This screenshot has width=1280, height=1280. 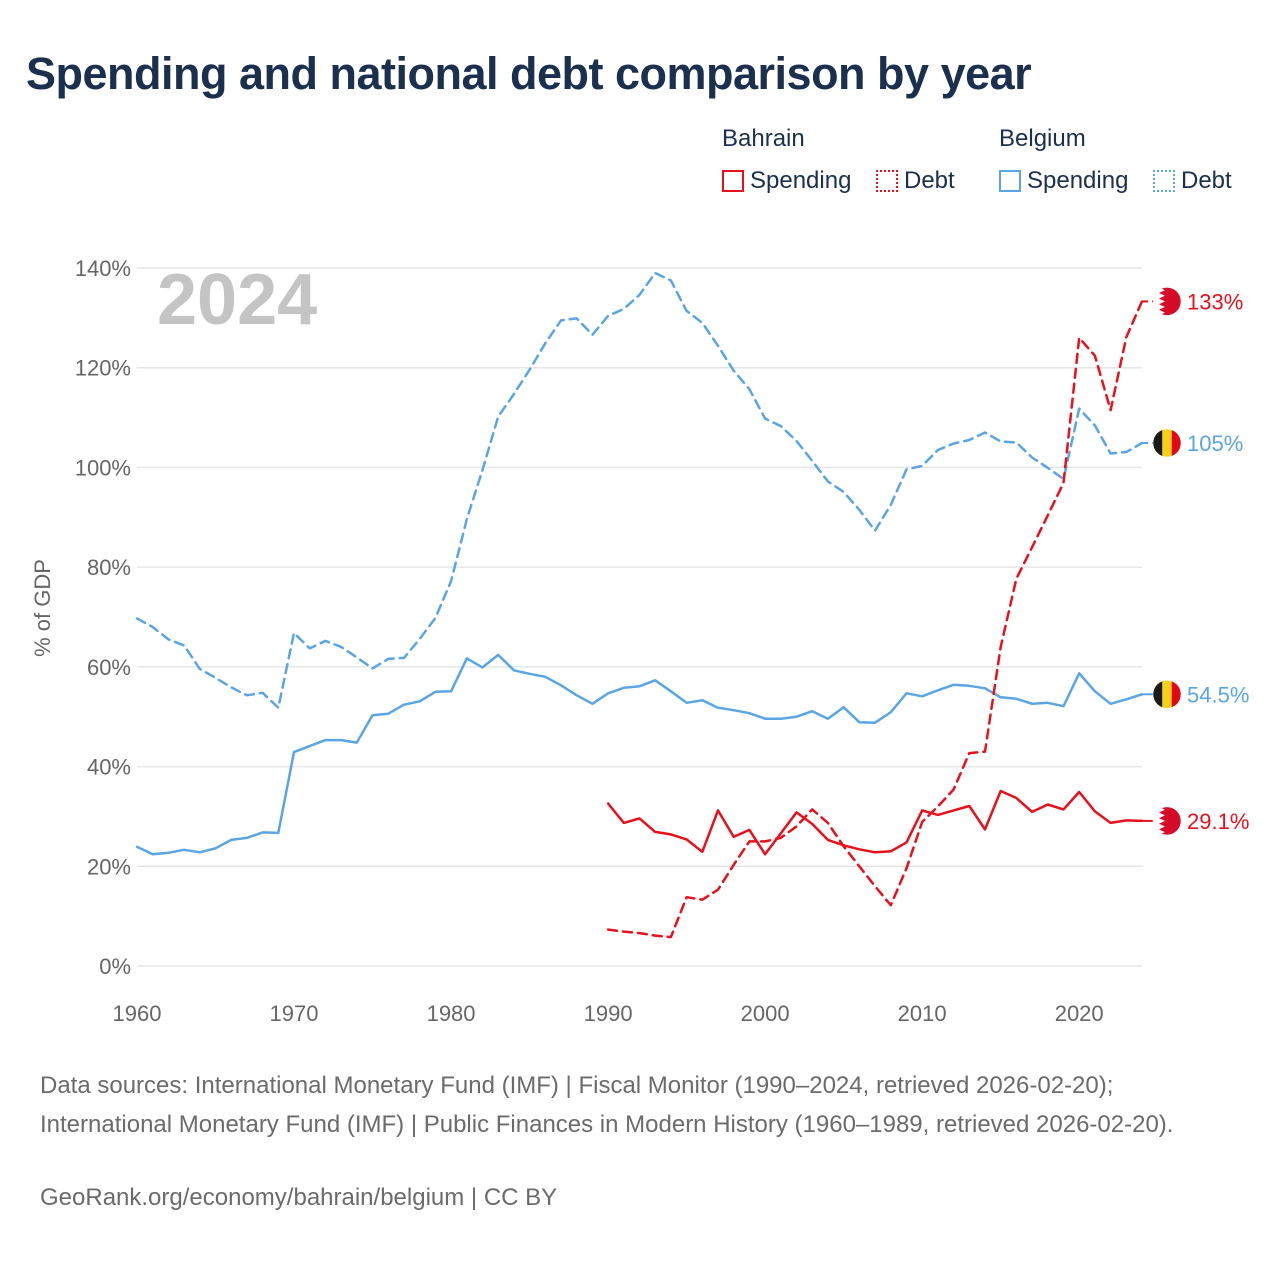 What do you see at coordinates (109, 667) in the screenshot?
I see `y-tick-label: 60%` at bounding box center [109, 667].